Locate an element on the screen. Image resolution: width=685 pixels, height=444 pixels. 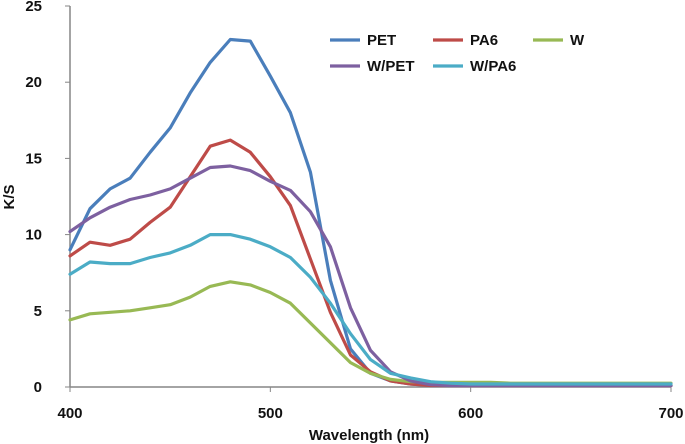
legend-label-w-pet: W/PET is located at coordinates (391, 66).